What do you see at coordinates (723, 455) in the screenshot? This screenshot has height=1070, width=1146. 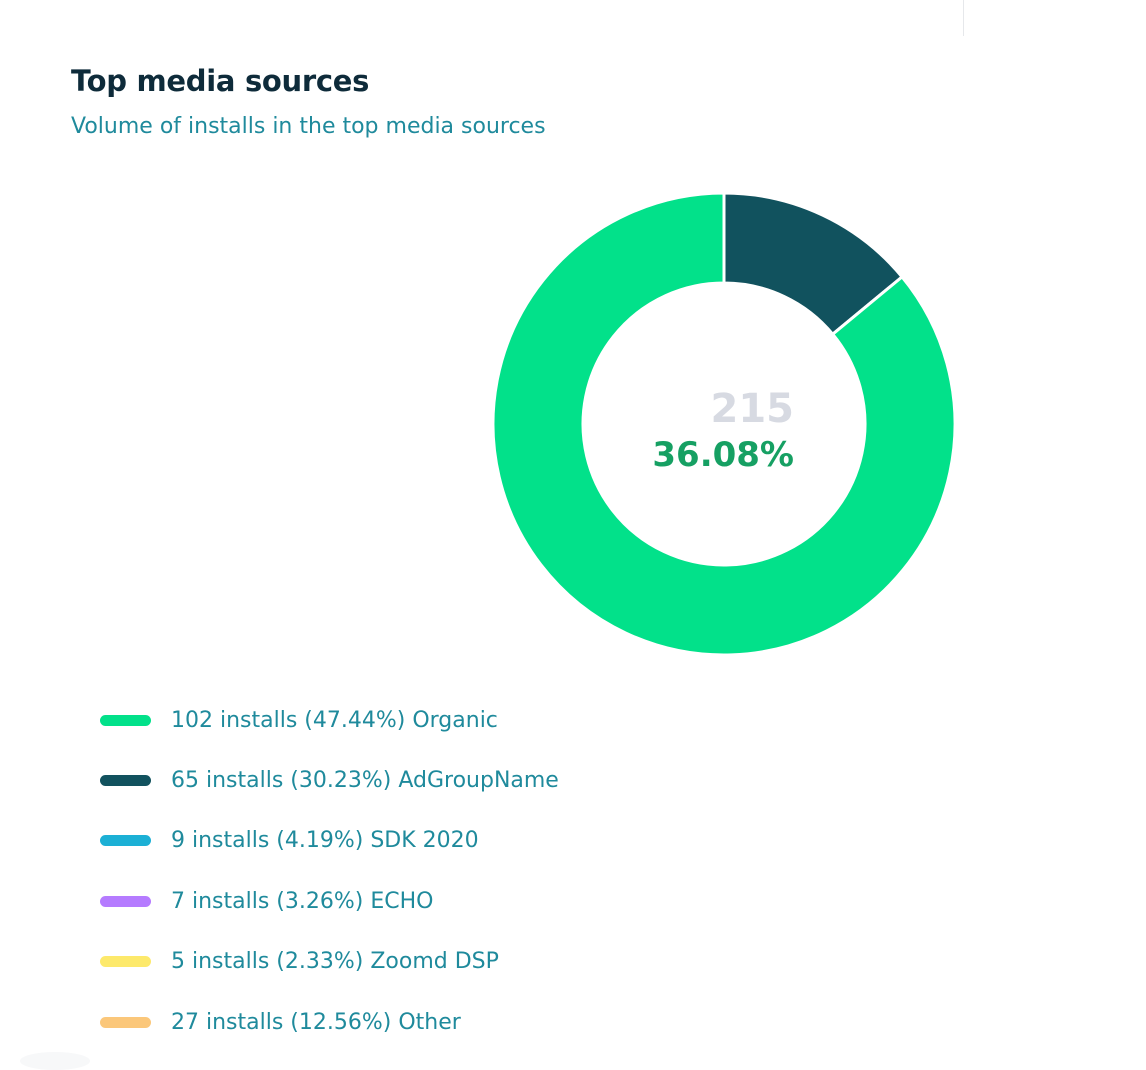 I see `donut-center-percent: 36.08%` at bounding box center [723, 455].